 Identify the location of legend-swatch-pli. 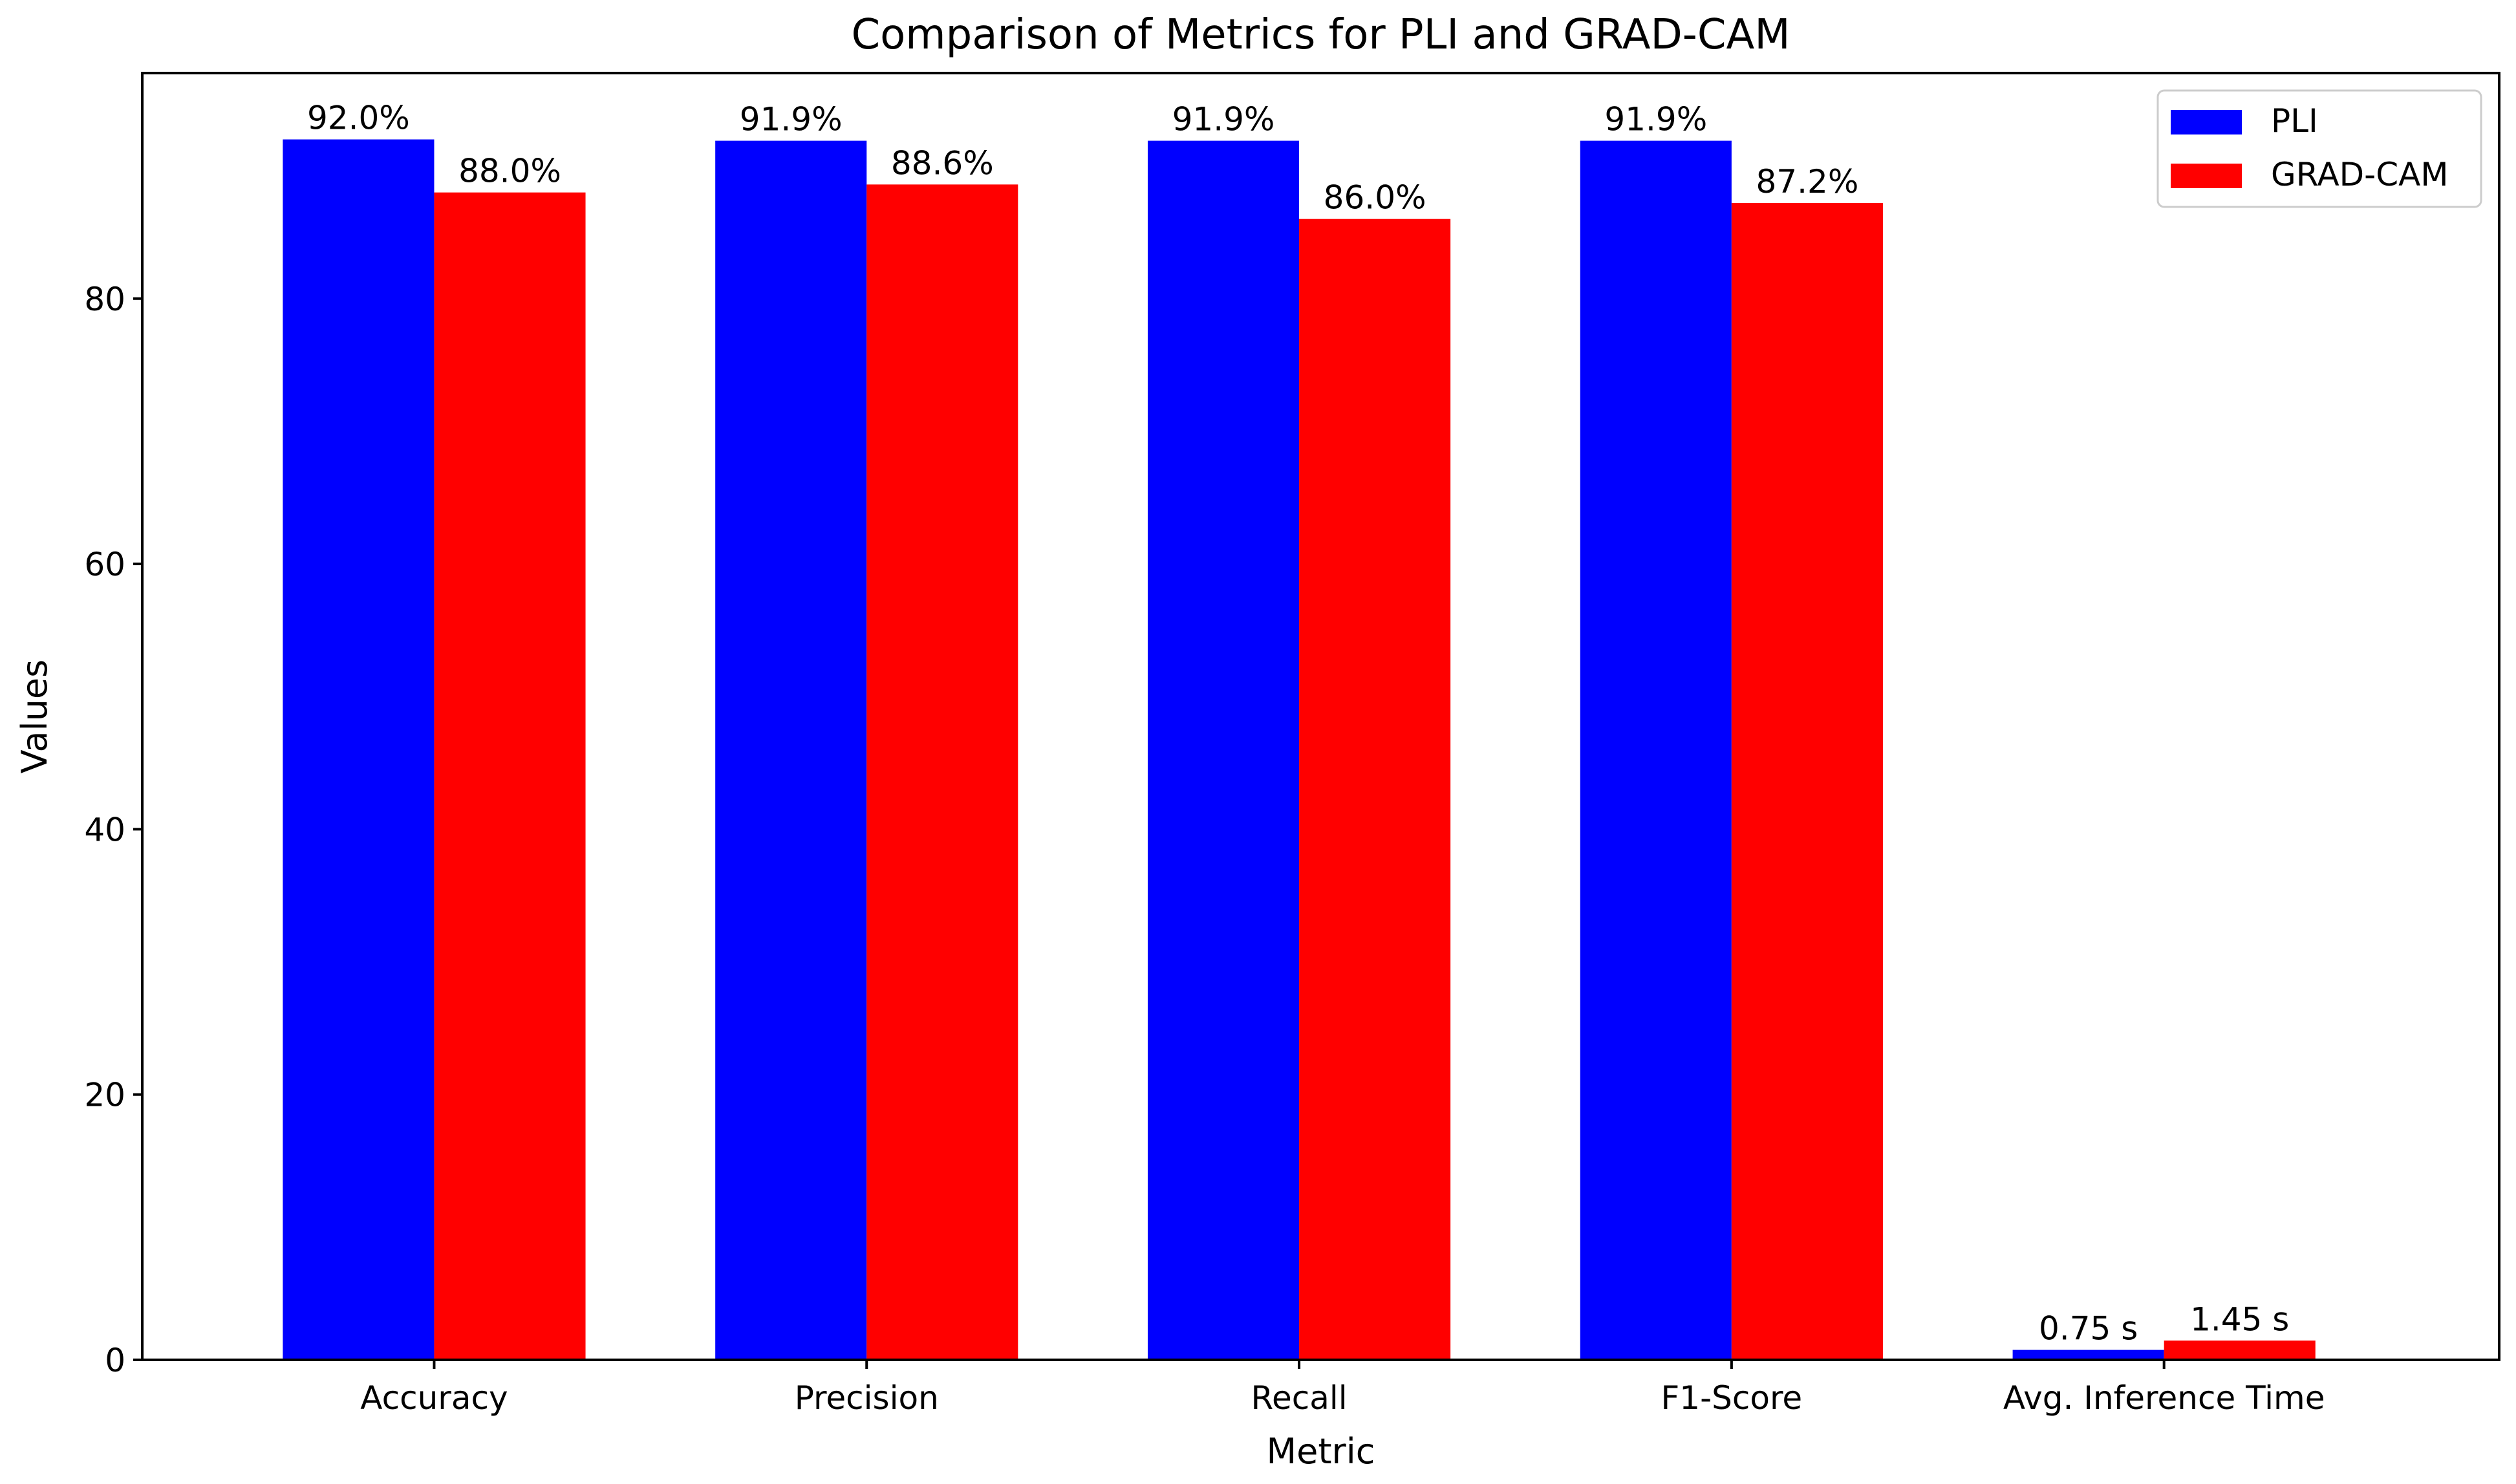
(2206, 122).